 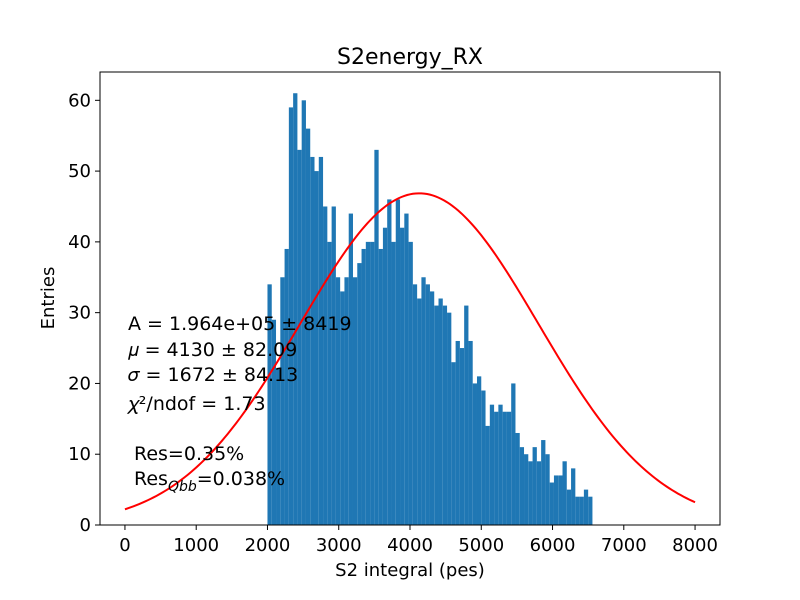 What do you see at coordinates (79, 383) in the screenshot?
I see `y-tick-label: 20` at bounding box center [79, 383].